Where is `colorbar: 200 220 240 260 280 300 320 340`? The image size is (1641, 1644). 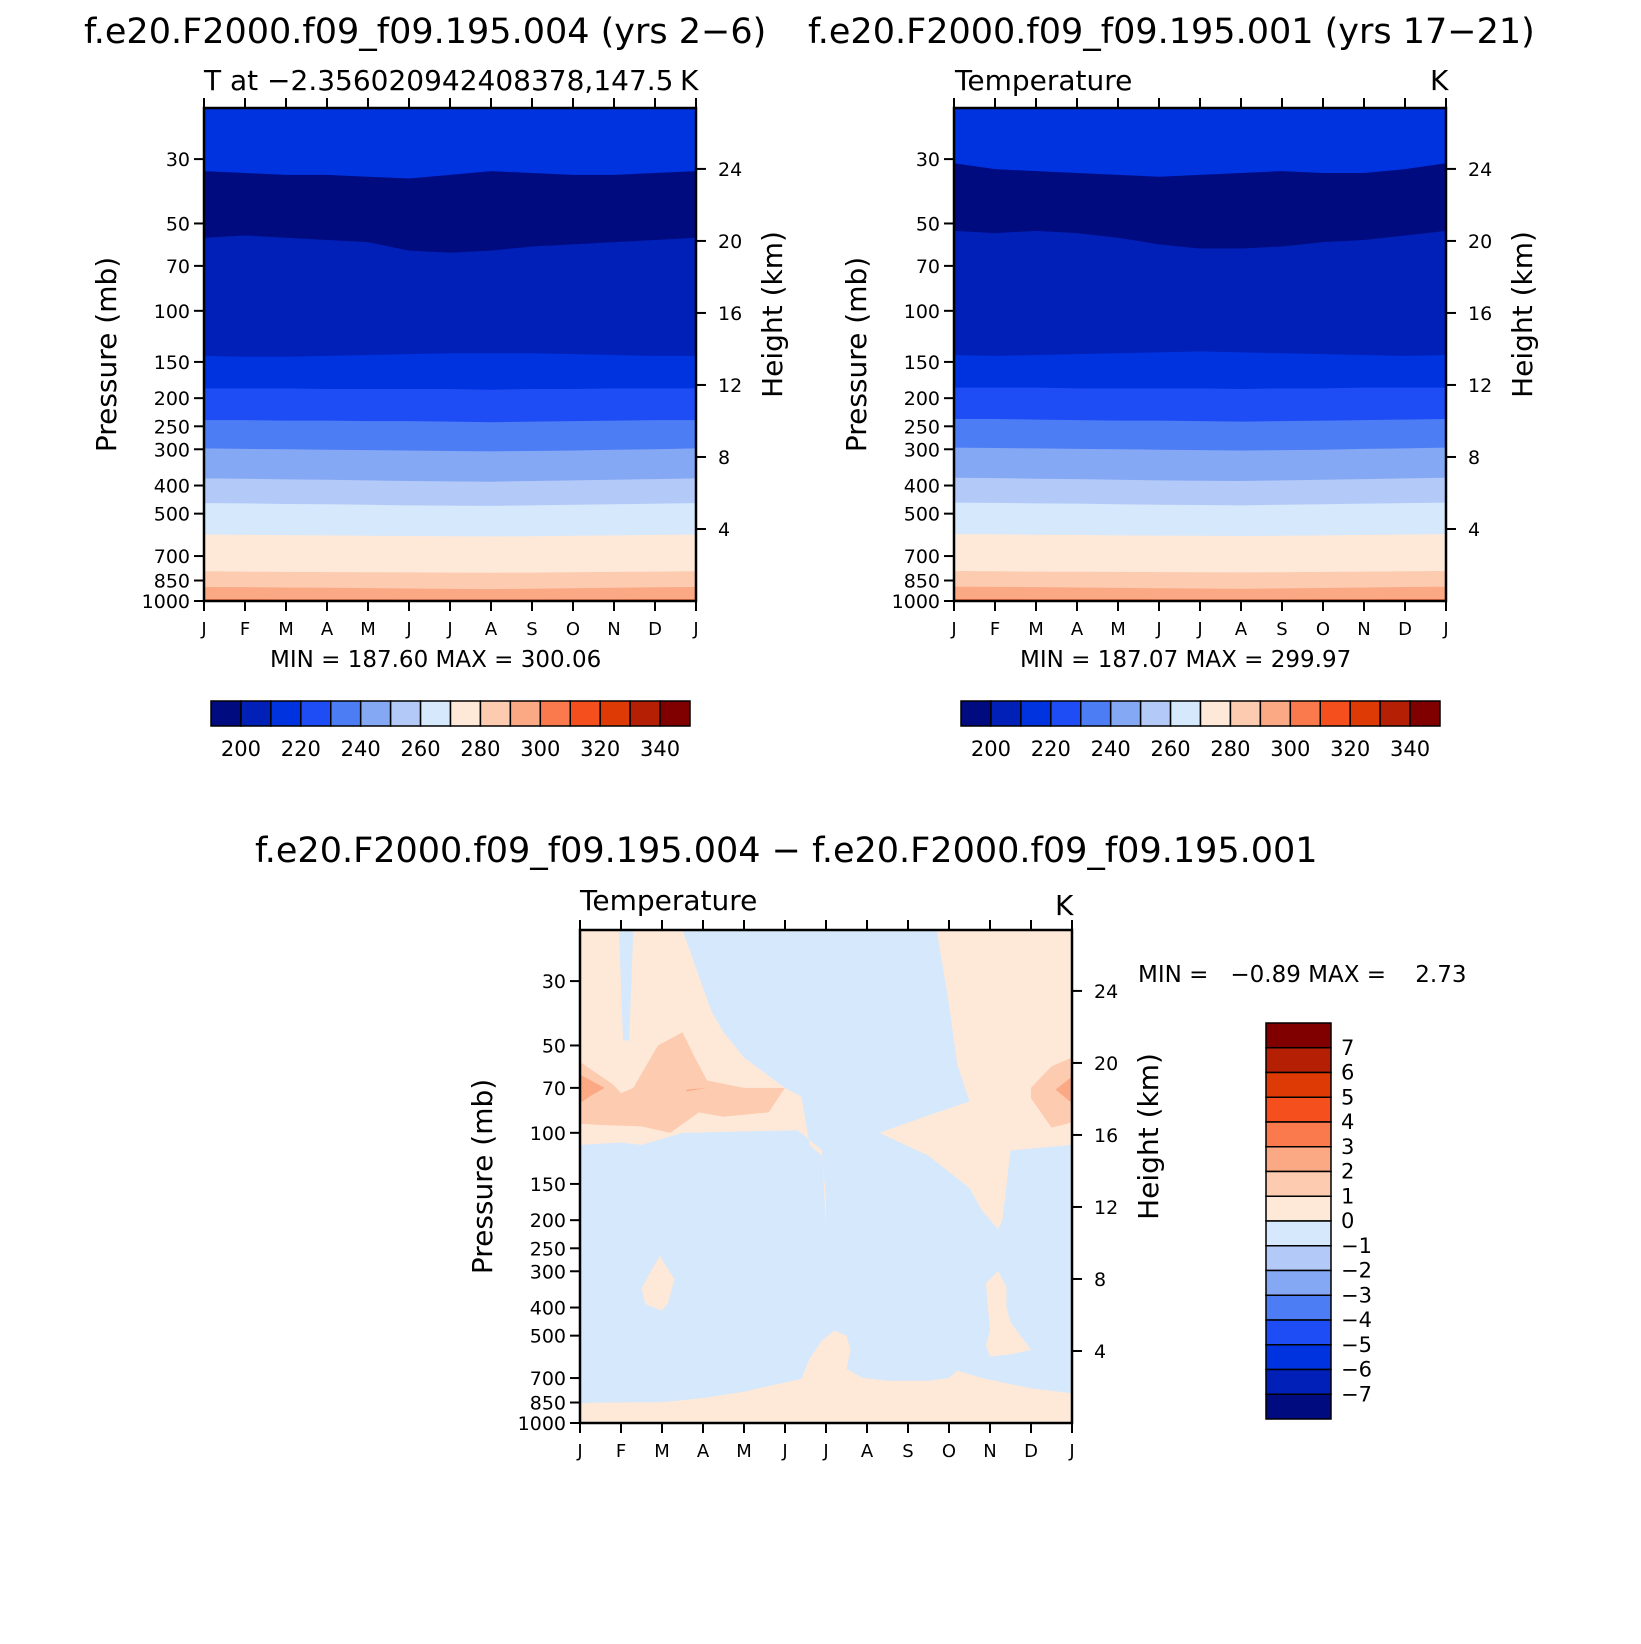 colorbar: 200 220 240 260 280 300 320 340 is located at coordinates (1200, 730).